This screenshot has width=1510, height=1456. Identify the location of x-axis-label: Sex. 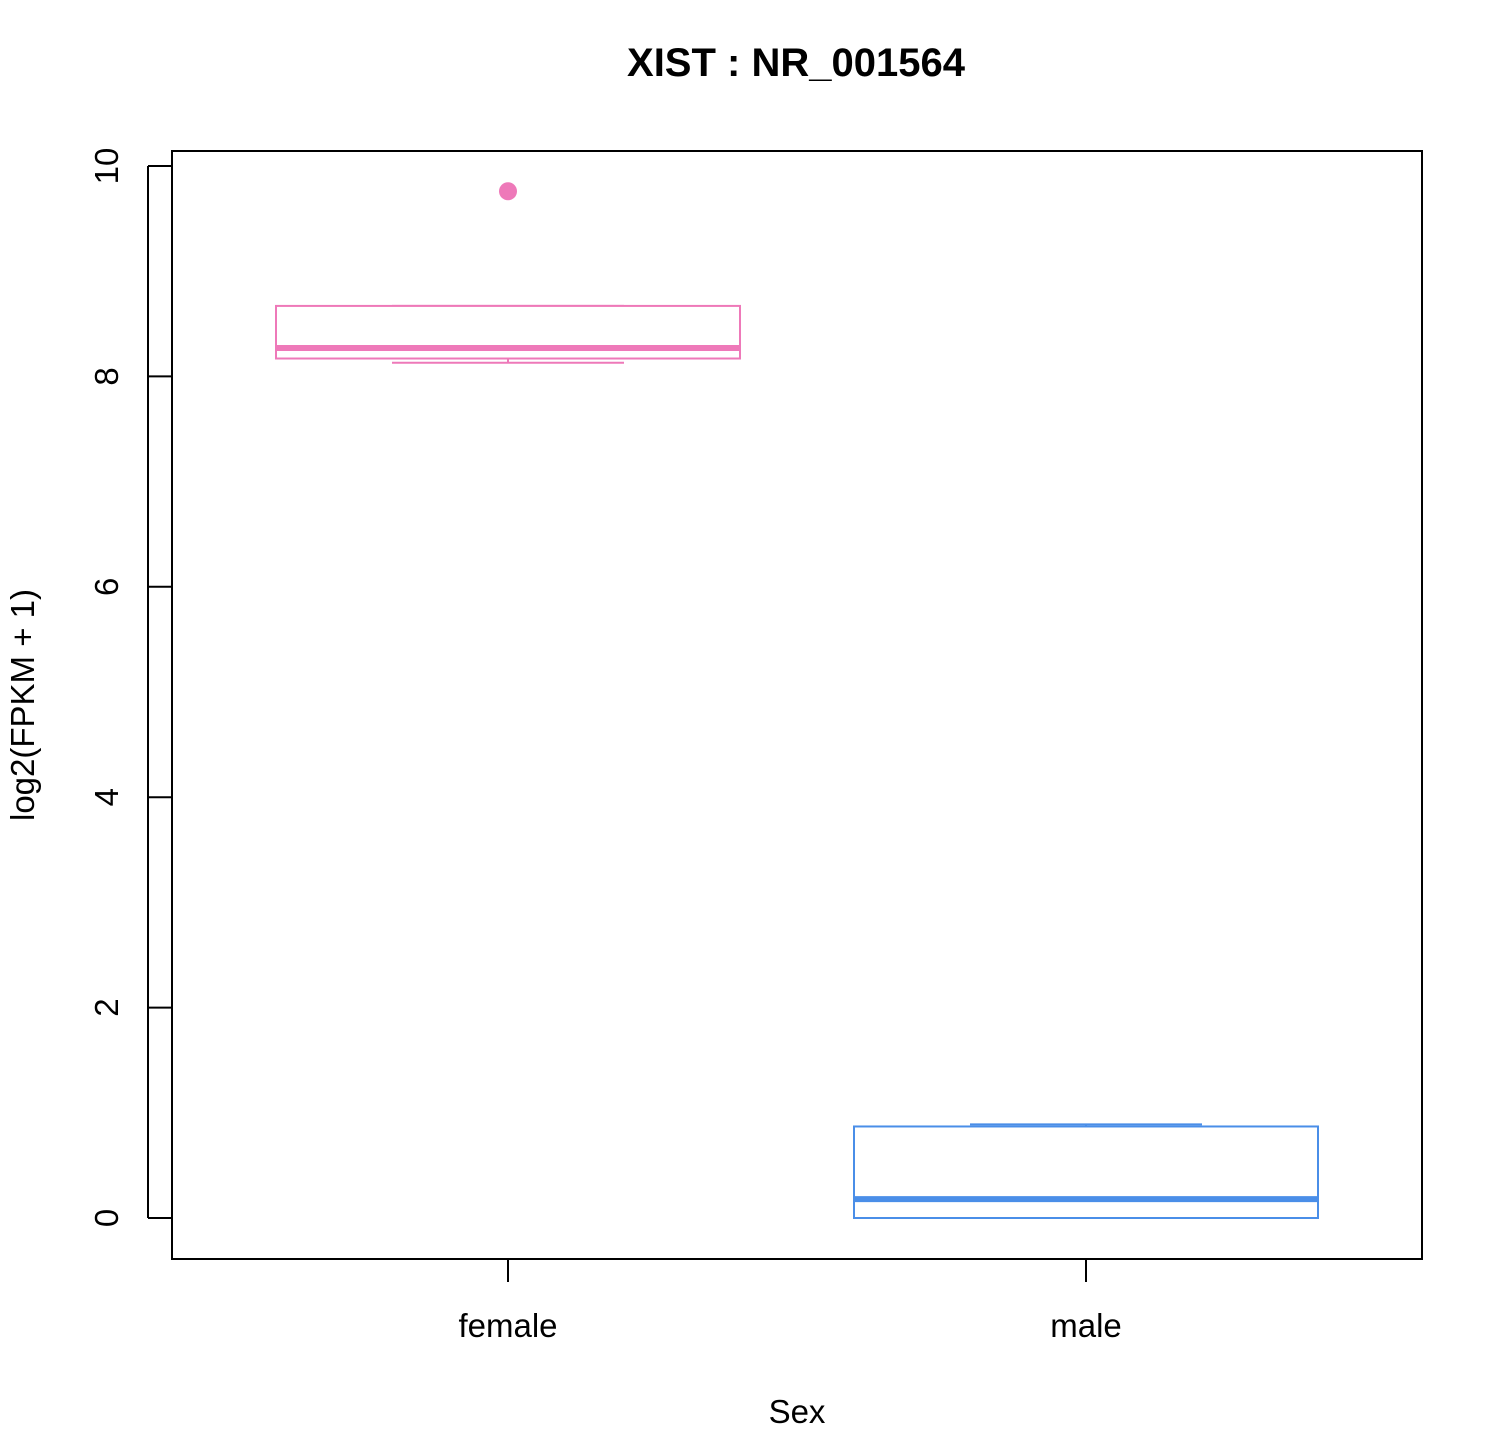
(797, 1411).